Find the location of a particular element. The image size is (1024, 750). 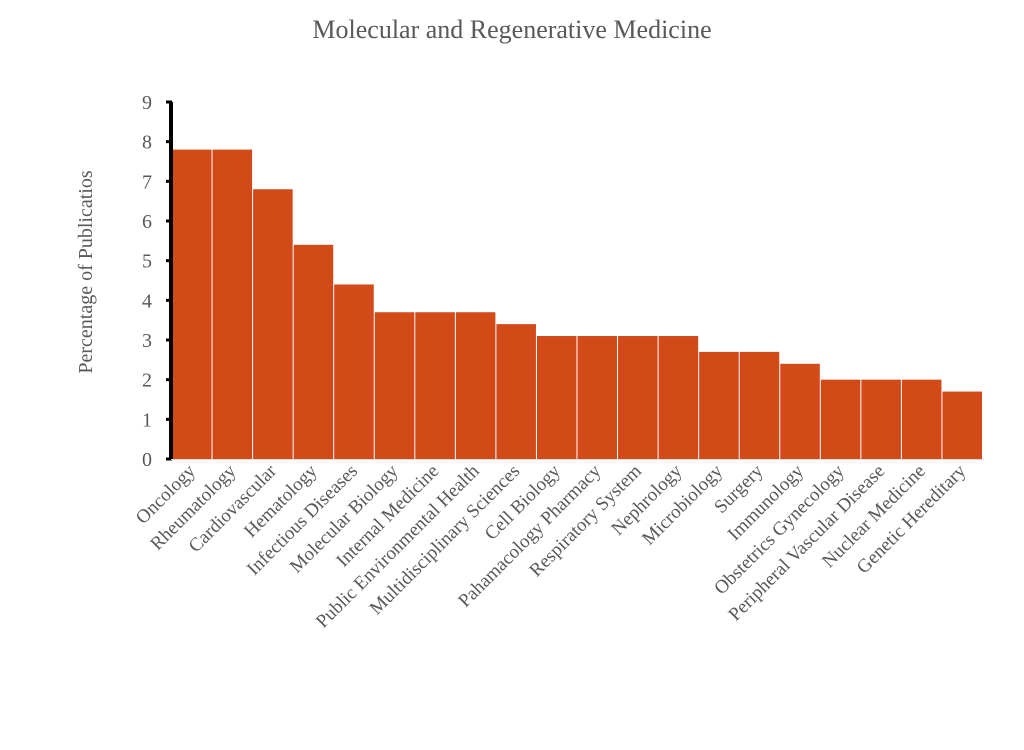

y-tick-label: 3 is located at coordinates (147, 341).